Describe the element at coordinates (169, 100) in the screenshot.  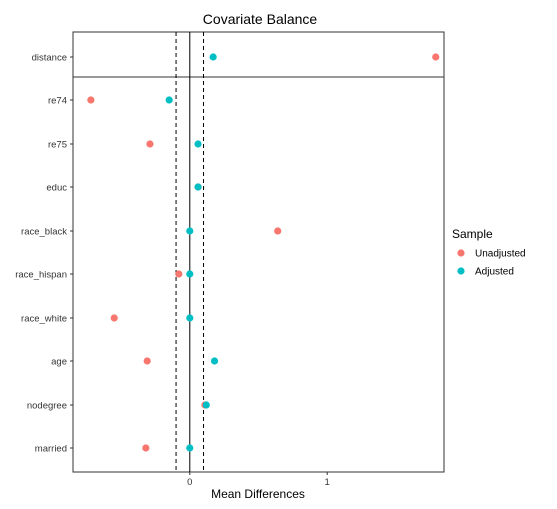
I see `point-adjusted-re74` at that location.